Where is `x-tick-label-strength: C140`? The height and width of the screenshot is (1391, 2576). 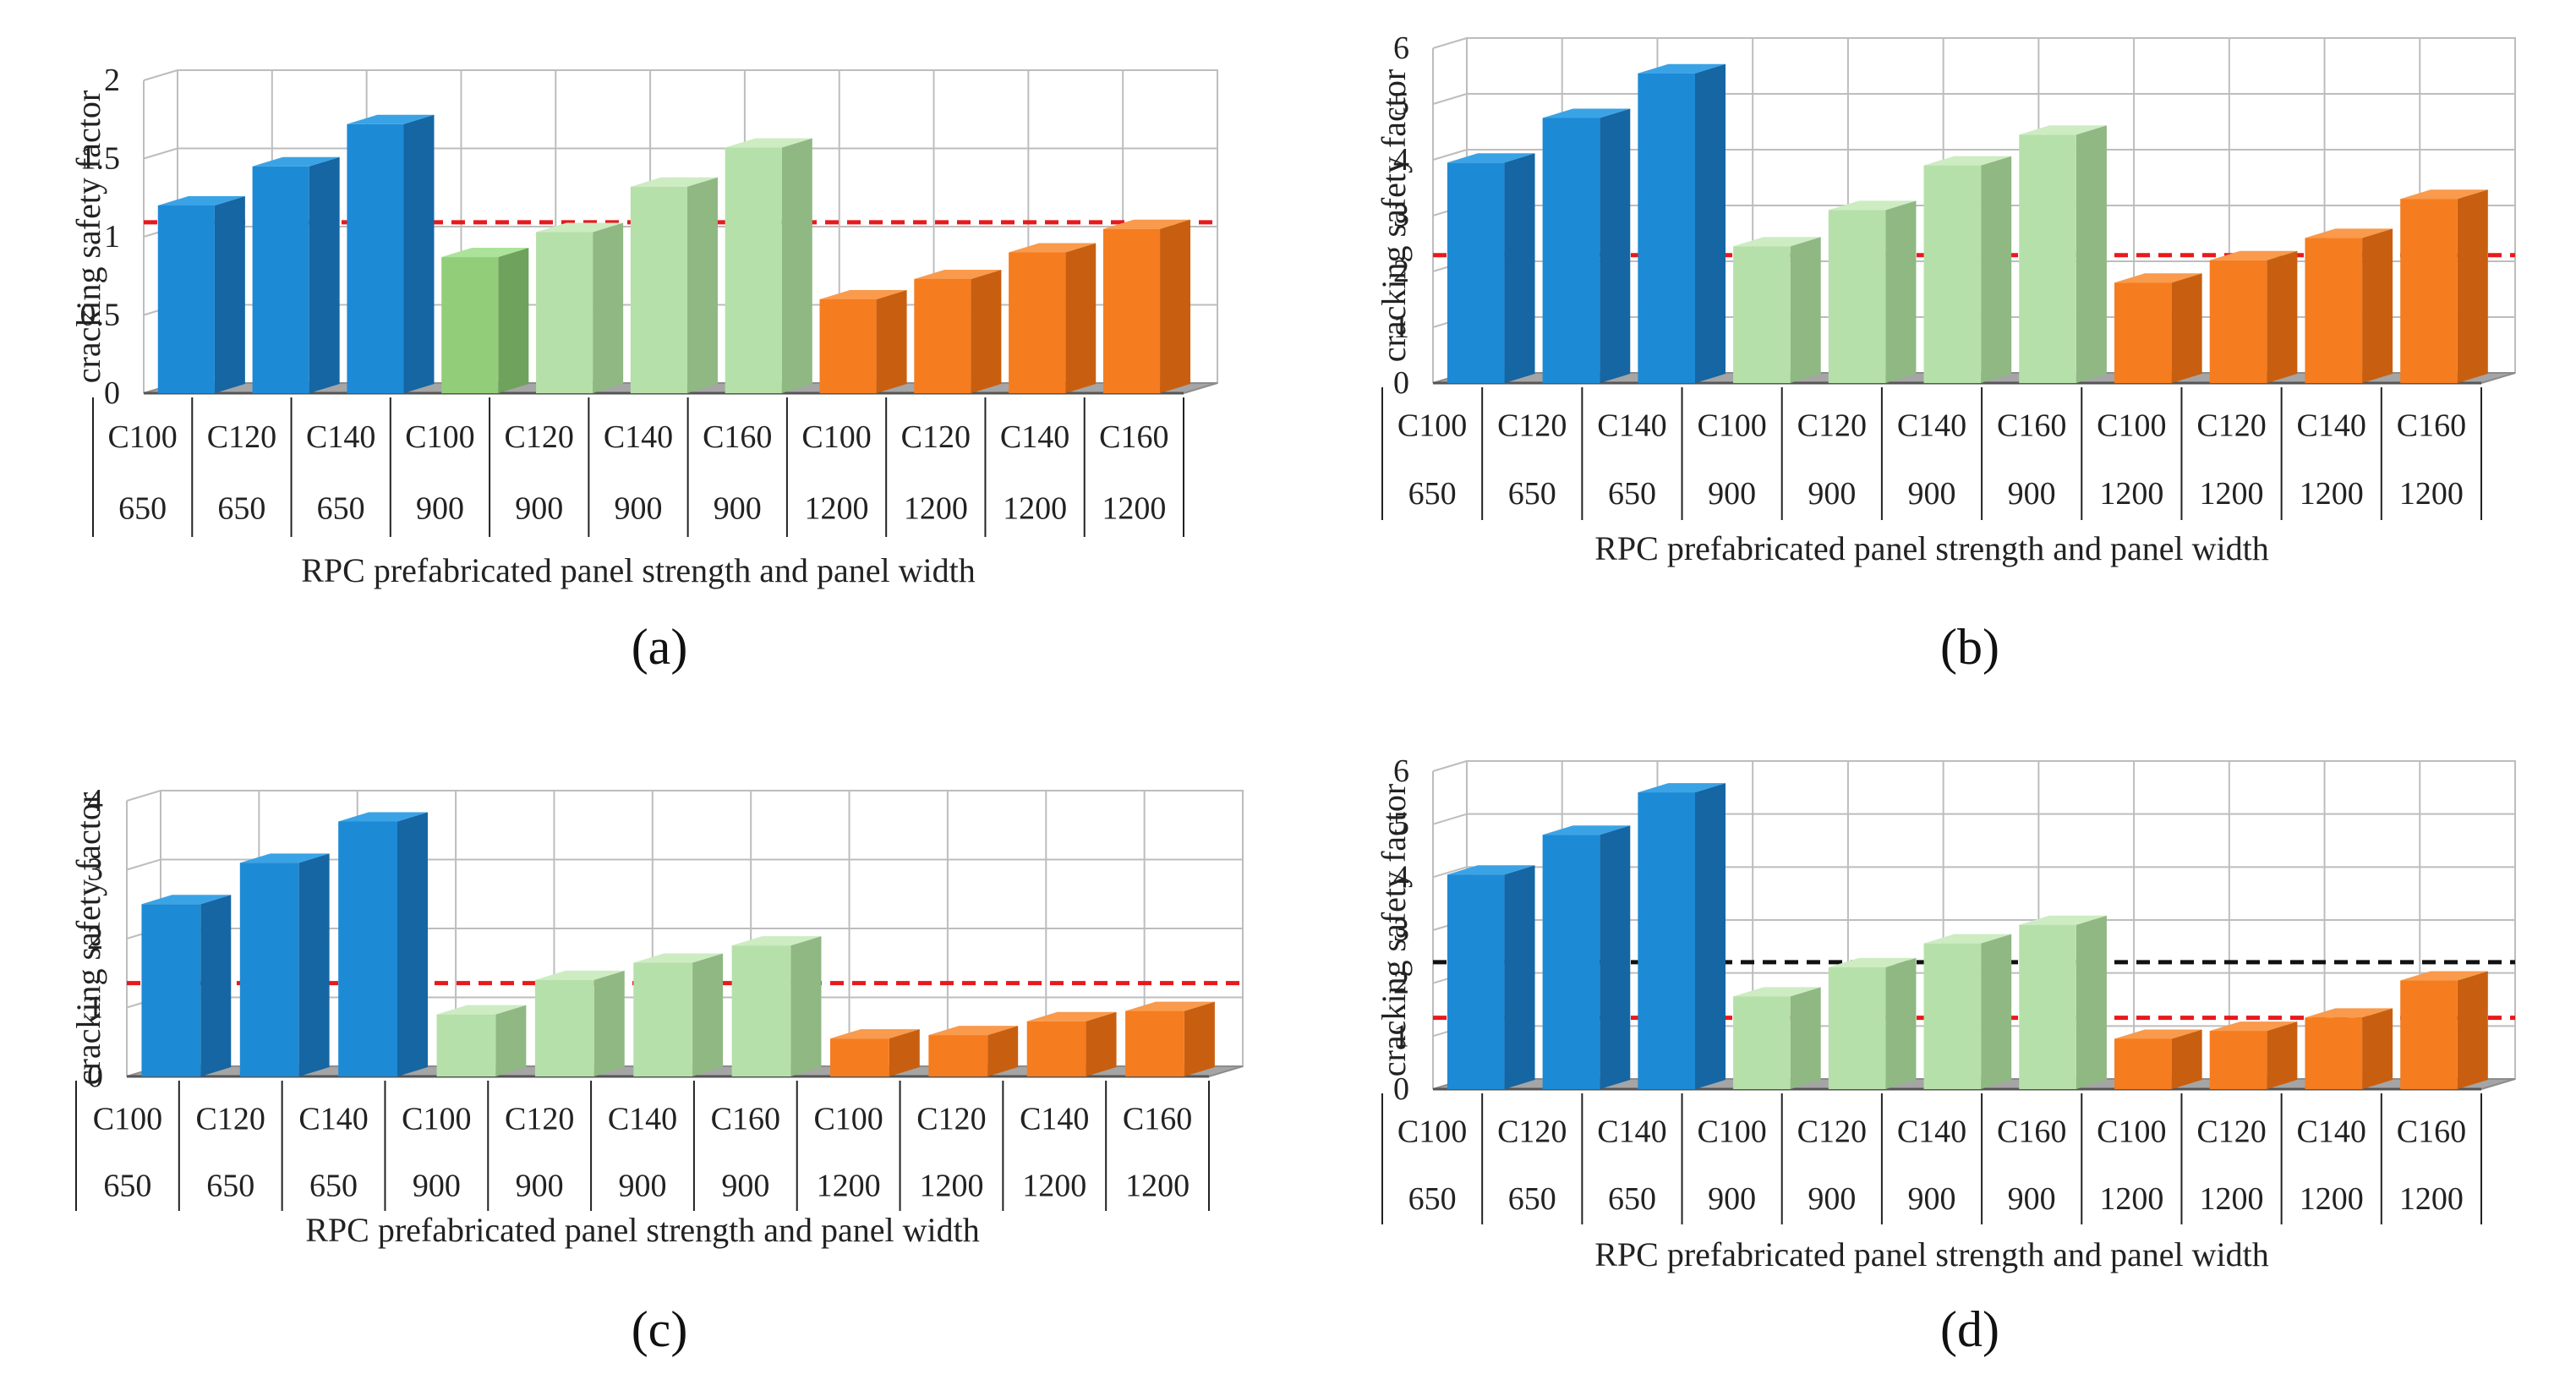
x-tick-label-strength: C140 is located at coordinates (643, 1119).